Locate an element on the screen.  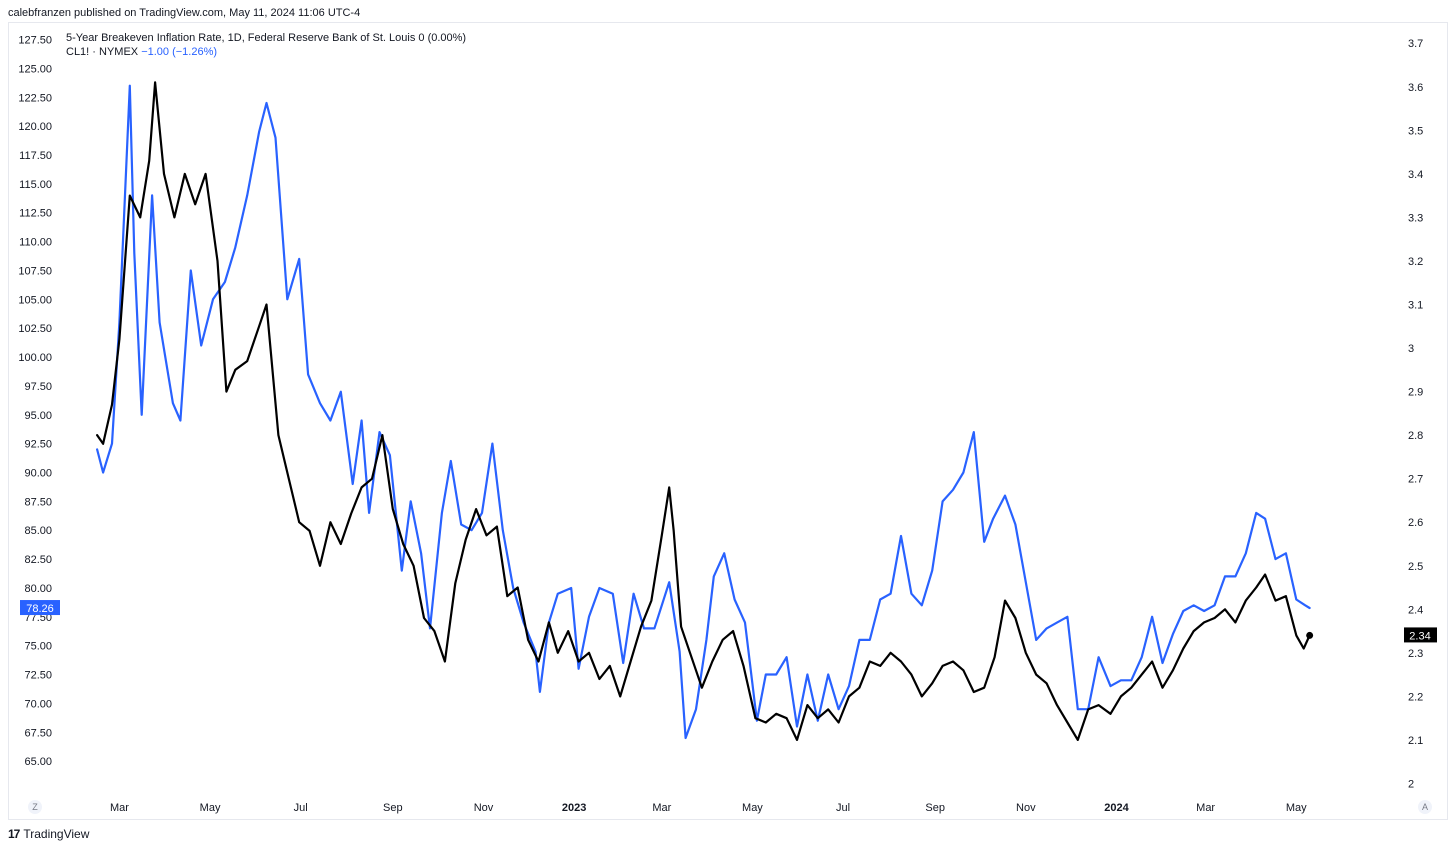
left-axis-tick-2: 122.50 is located at coordinates (35, 98).